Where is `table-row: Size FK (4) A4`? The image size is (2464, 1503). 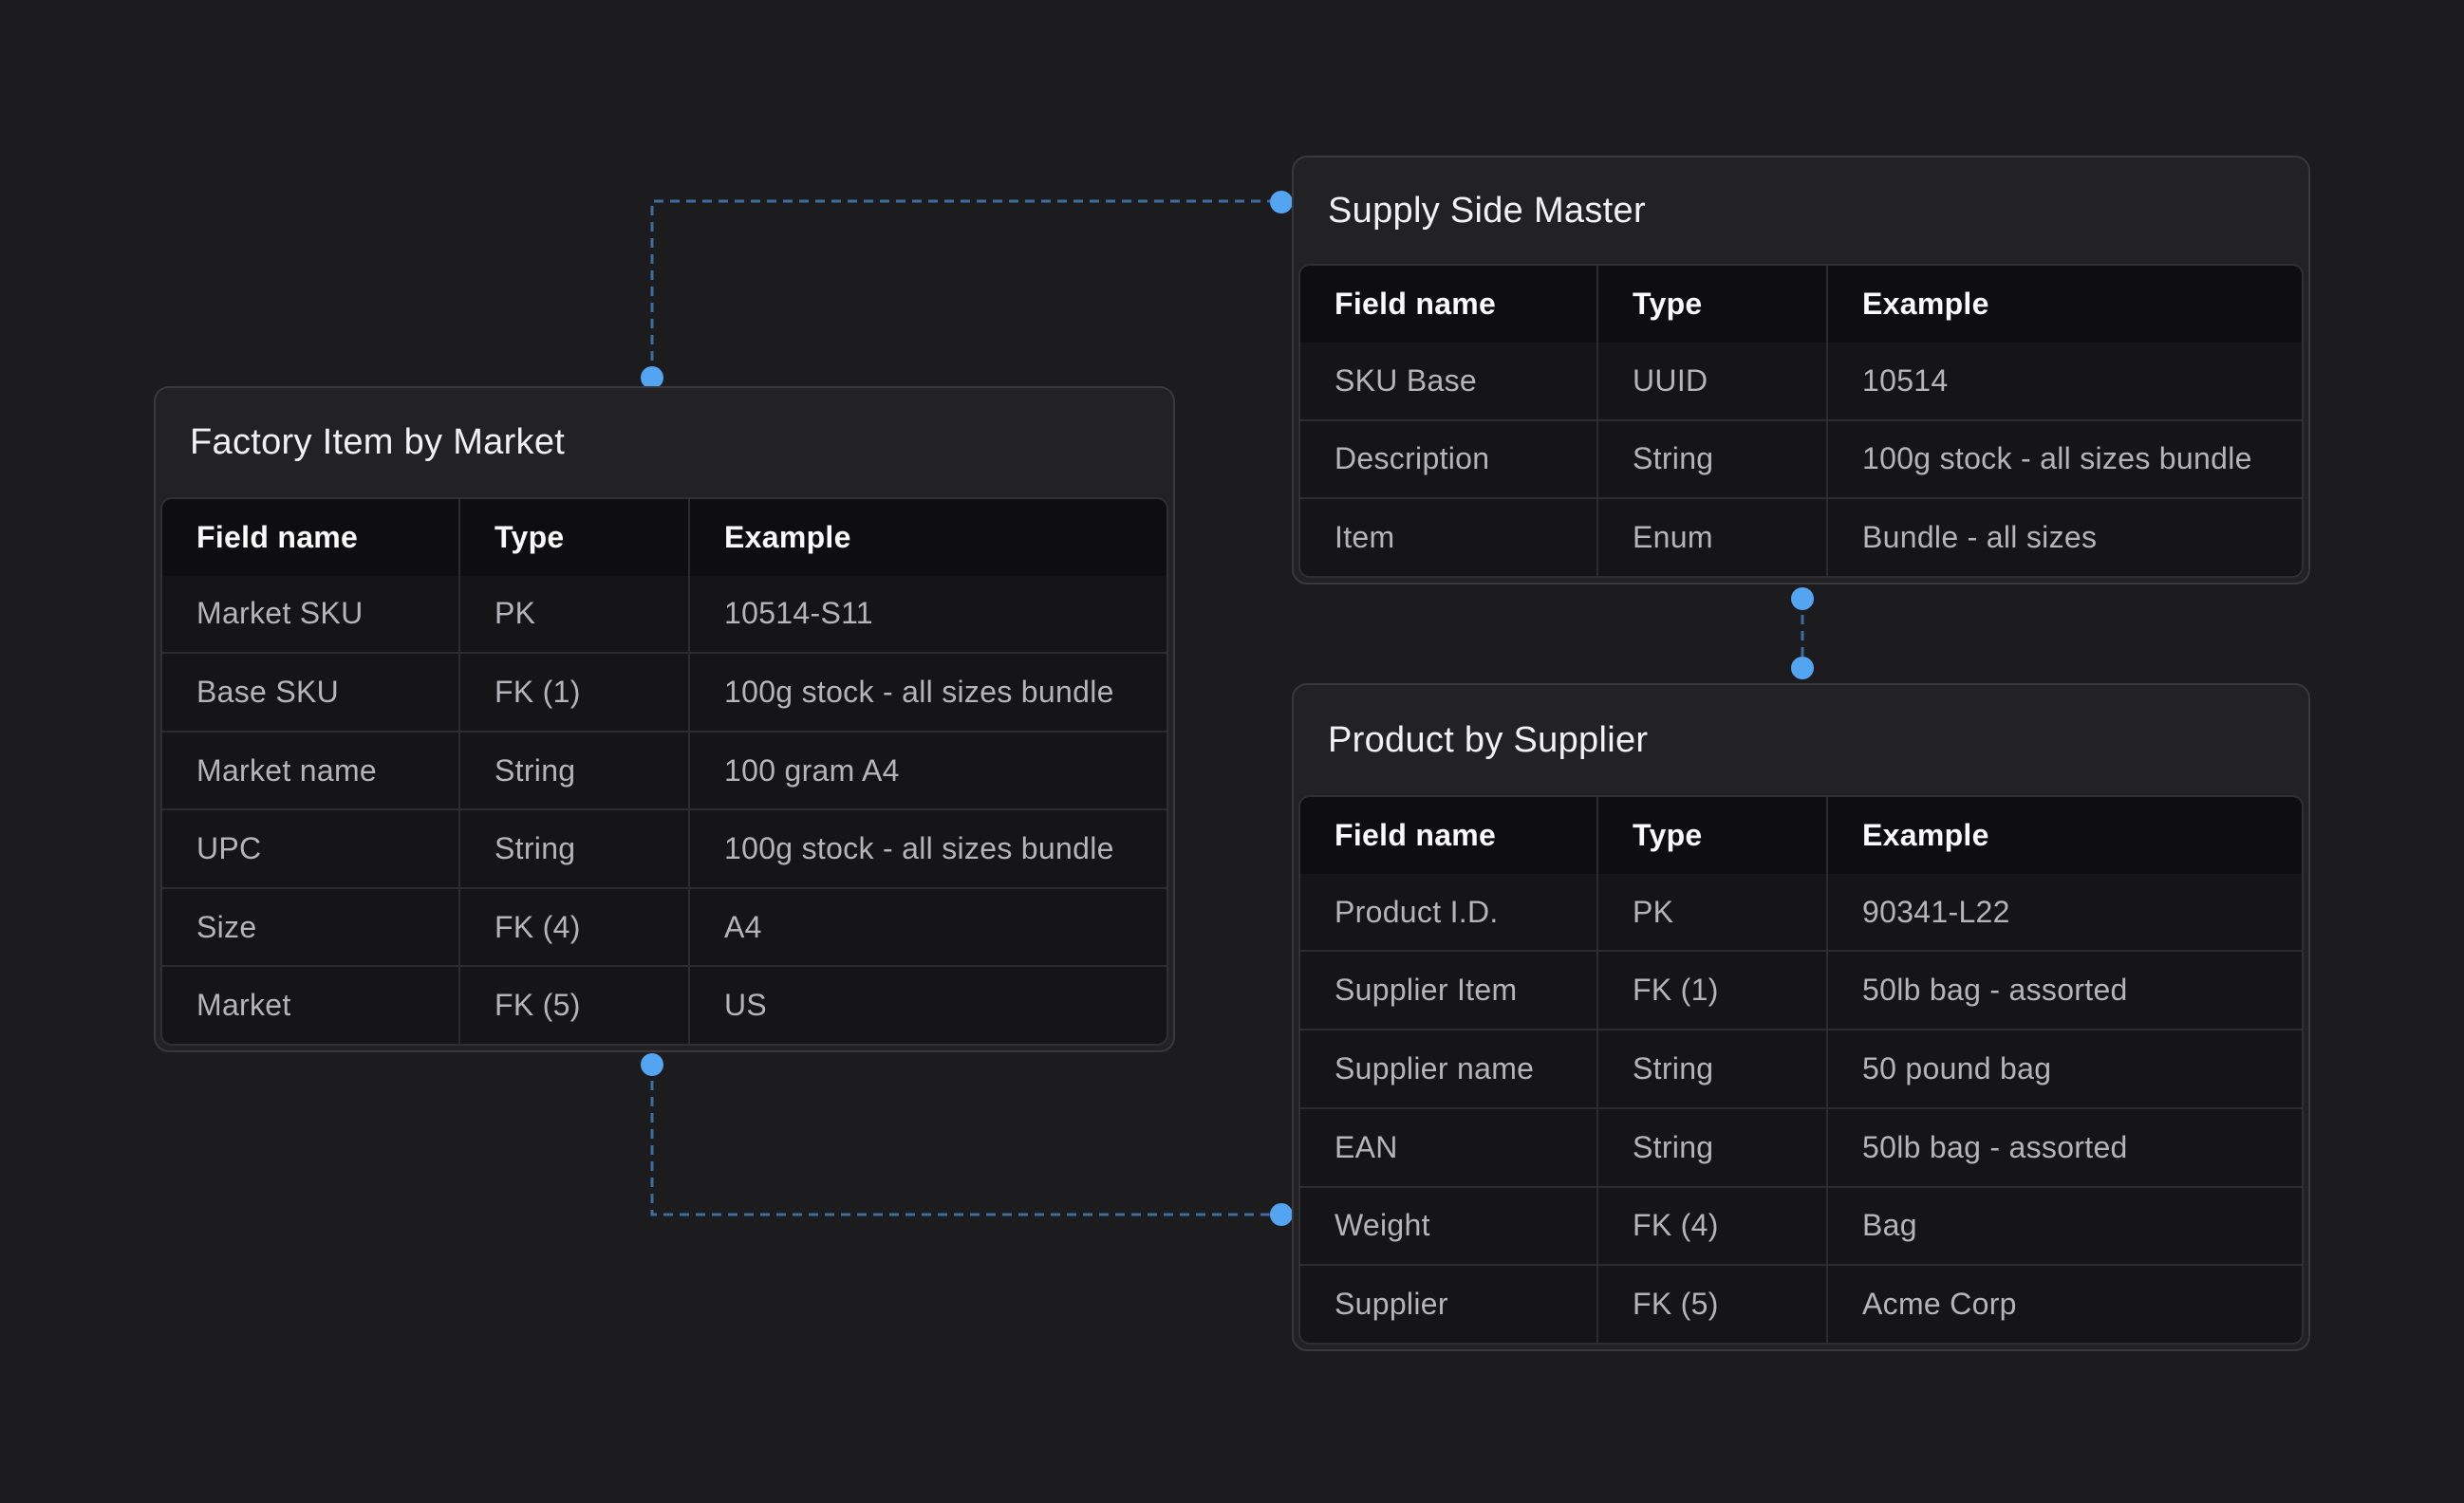
table-row: Size FK (4) A4 is located at coordinates (665, 926).